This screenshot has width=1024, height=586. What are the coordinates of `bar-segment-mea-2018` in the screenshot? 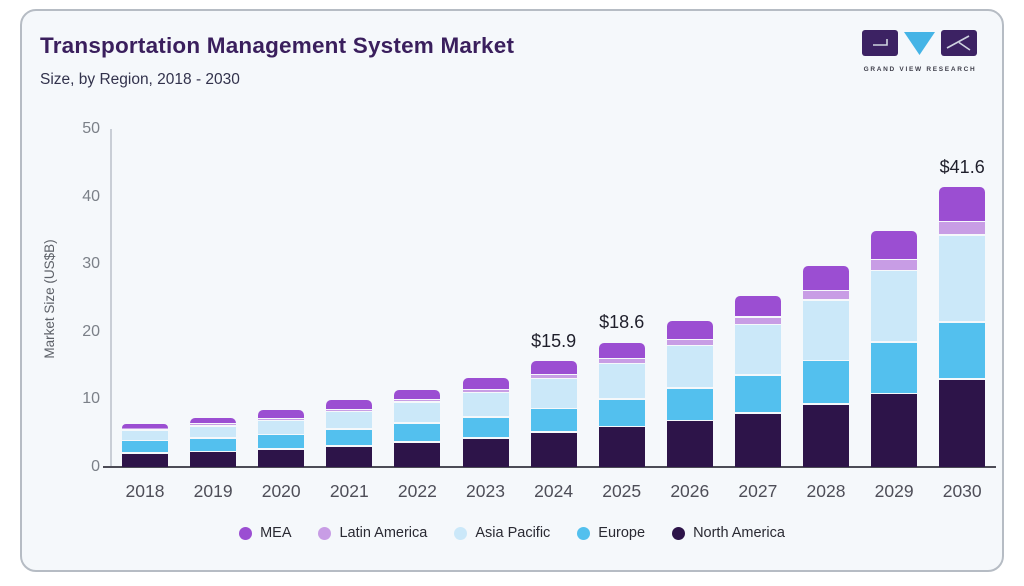 It's located at (145, 425).